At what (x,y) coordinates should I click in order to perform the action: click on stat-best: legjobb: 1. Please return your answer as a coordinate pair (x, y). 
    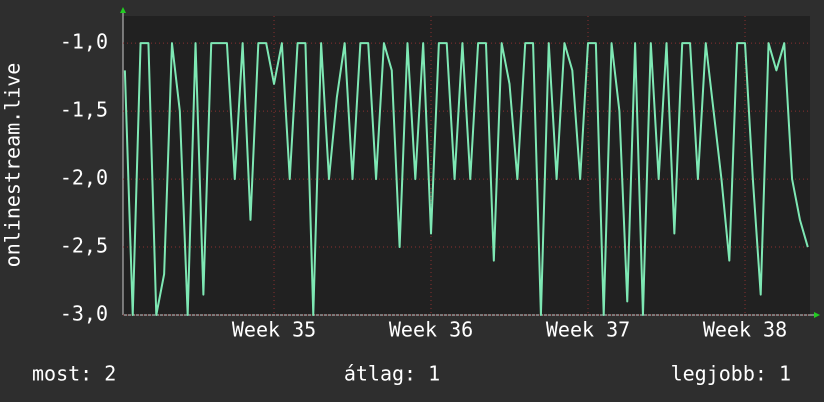
    Looking at the image, I should click on (731, 374).